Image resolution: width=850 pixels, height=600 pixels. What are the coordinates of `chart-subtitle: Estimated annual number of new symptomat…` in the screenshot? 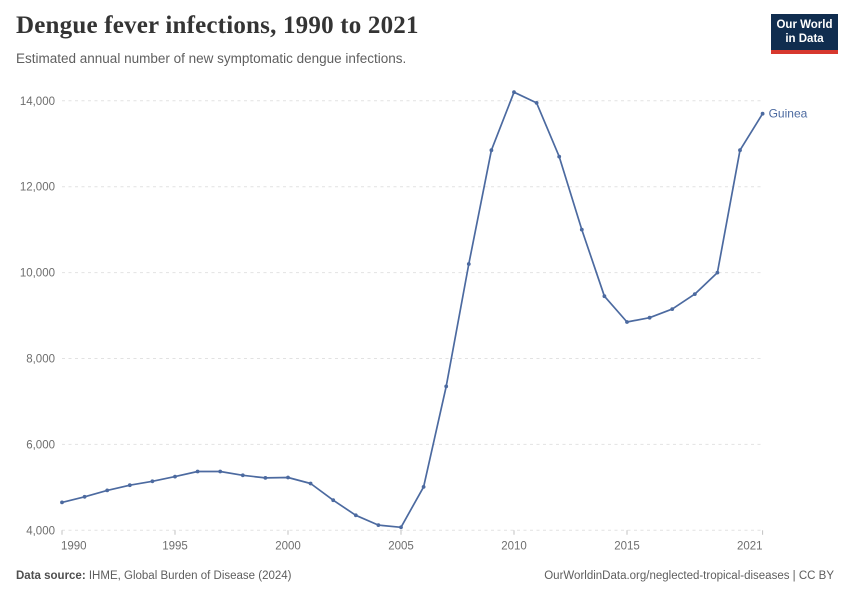 It's located at (211, 58).